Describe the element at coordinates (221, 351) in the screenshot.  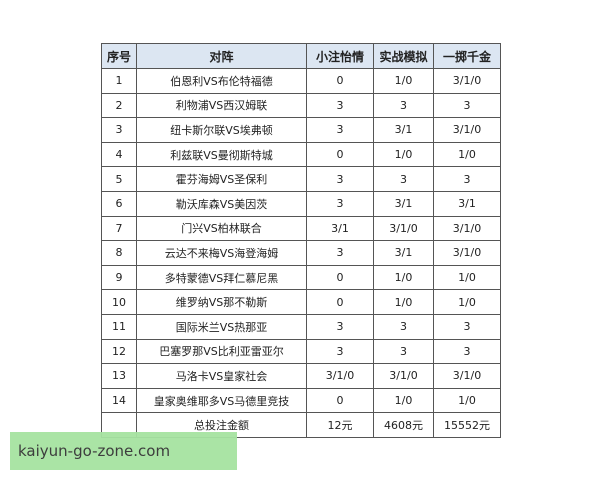
I see `table-cell: 巴塞罗那VS比利亚雷亚尔` at that location.